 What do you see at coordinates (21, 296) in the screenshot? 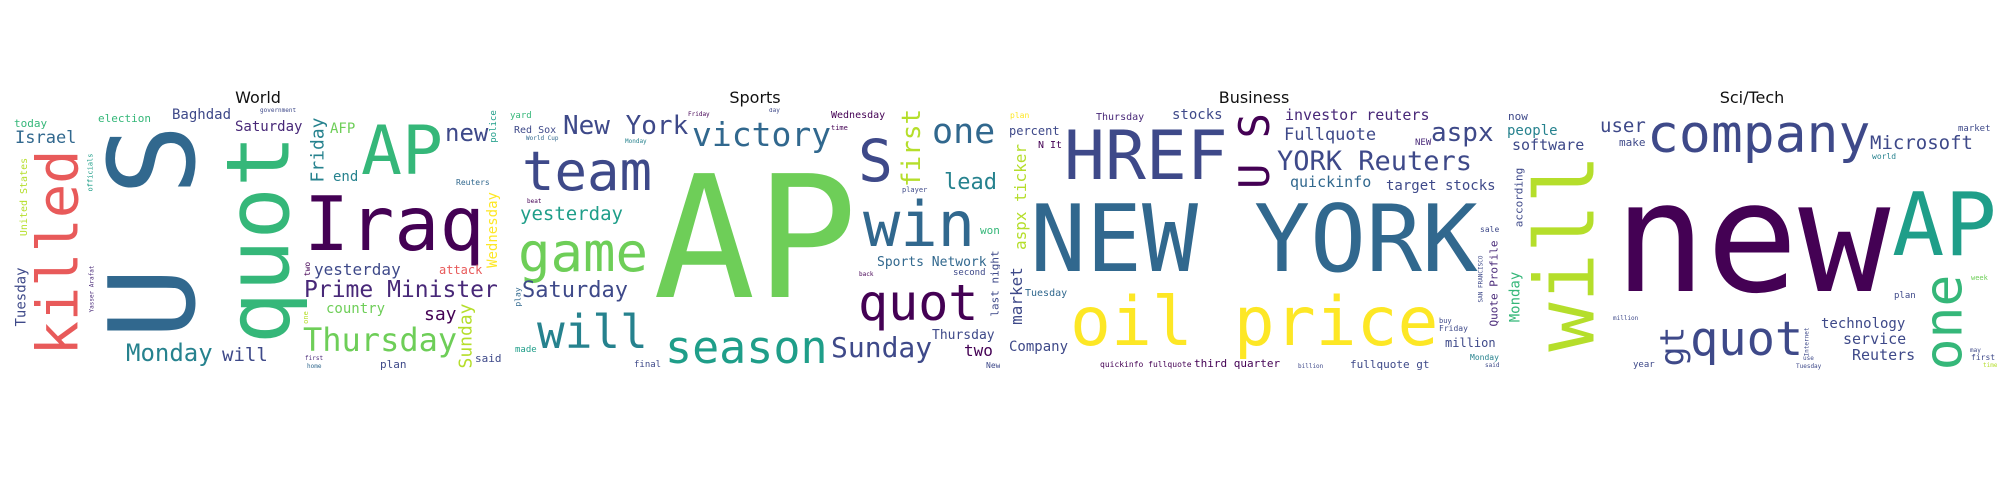
I see `wordcloud-word: Tuesday` at bounding box center [21, 296].